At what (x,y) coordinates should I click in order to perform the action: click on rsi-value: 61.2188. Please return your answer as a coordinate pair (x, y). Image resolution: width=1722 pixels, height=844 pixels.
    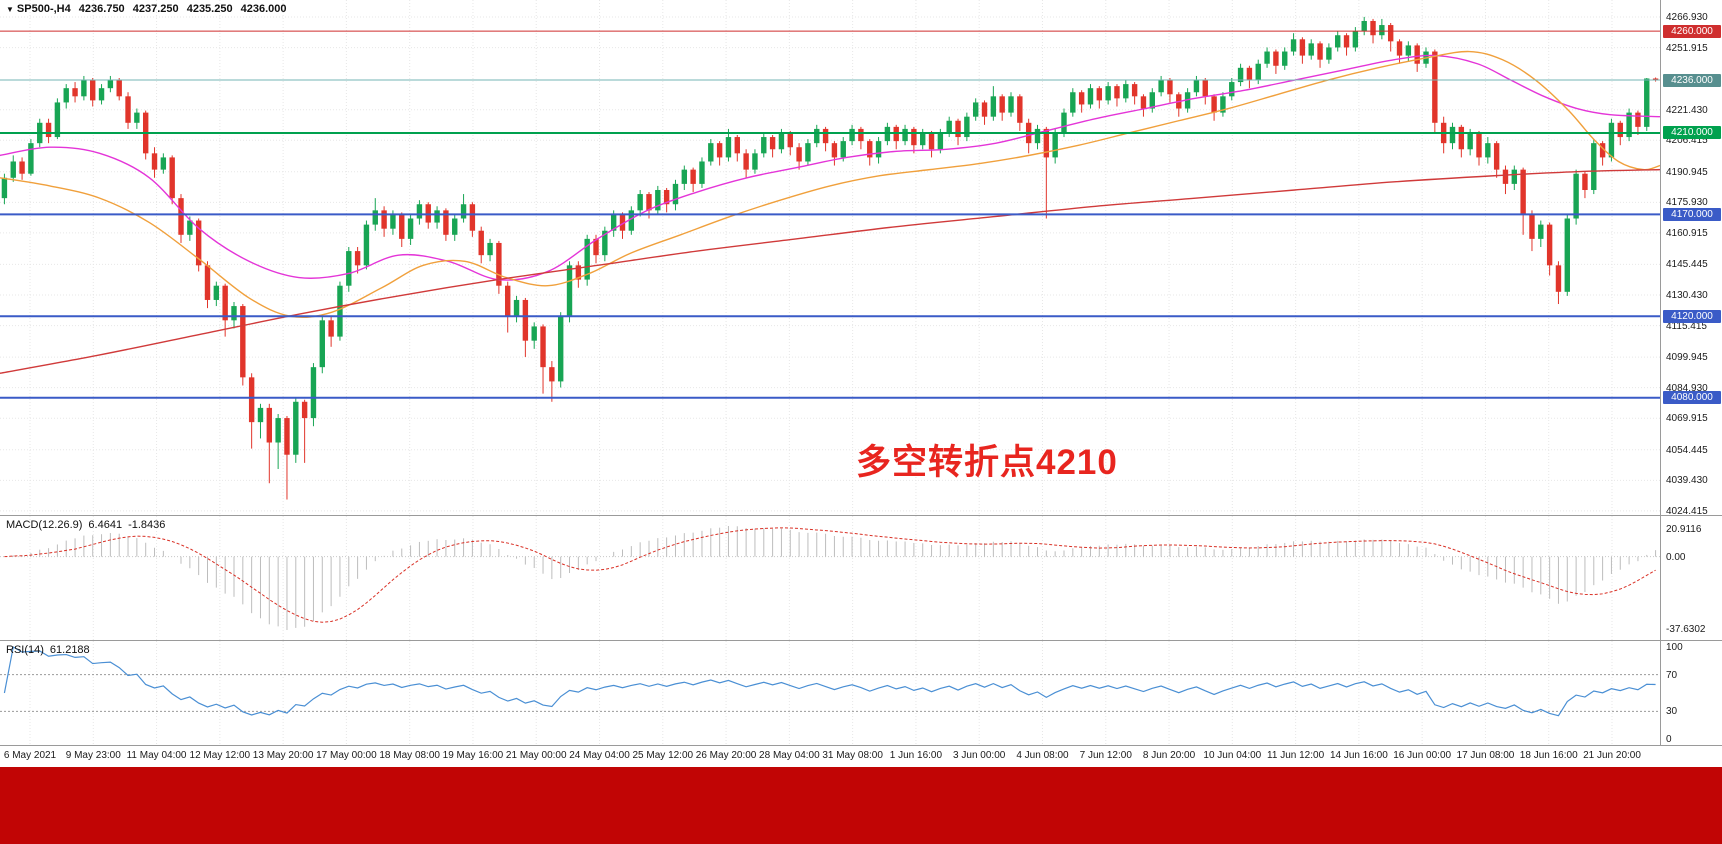
    Looking at the image, I should click on (69, 650).